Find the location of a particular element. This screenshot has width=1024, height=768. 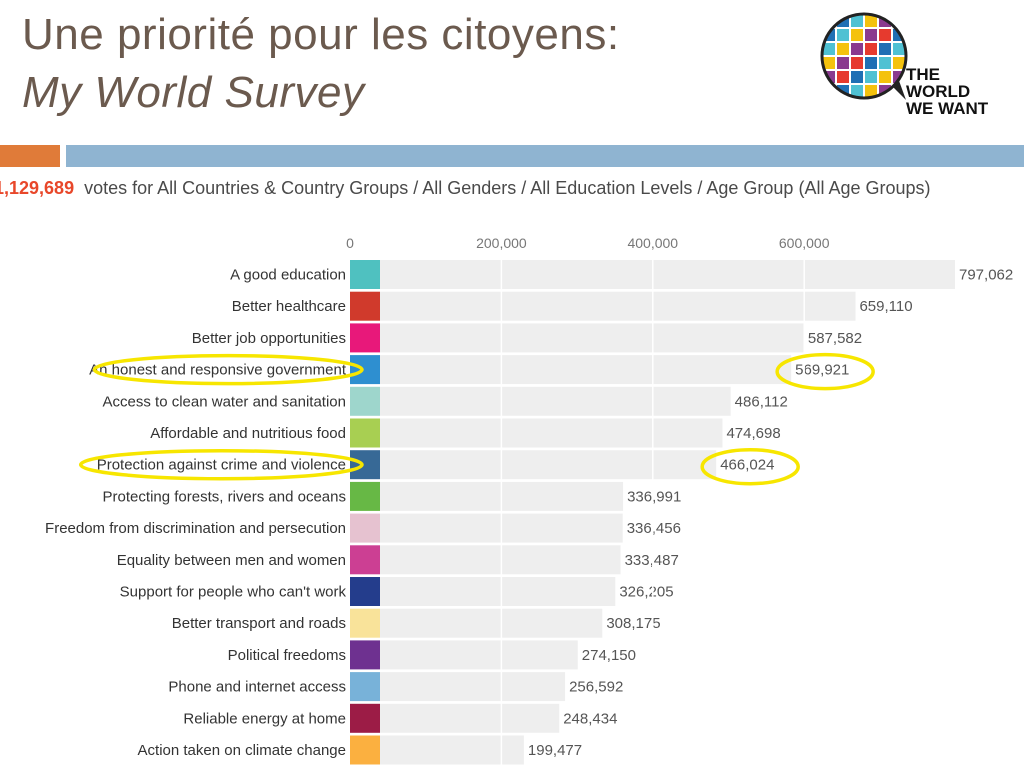

value-label: 466,024 is located at coordinates (747, 465).